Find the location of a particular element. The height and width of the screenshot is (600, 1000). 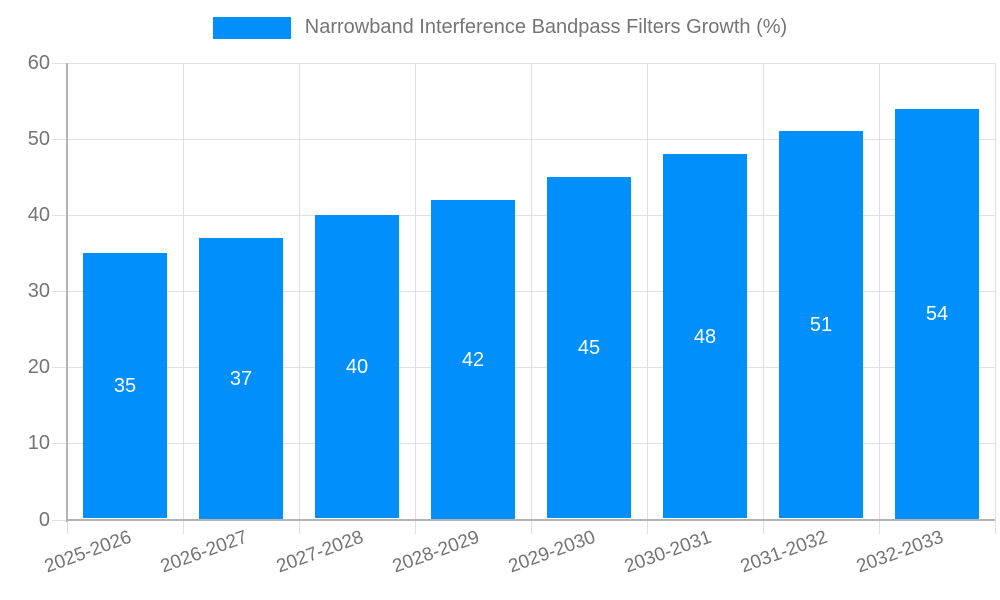

x-axis-label: 2025-2026 is located at coordinates (88, 552).